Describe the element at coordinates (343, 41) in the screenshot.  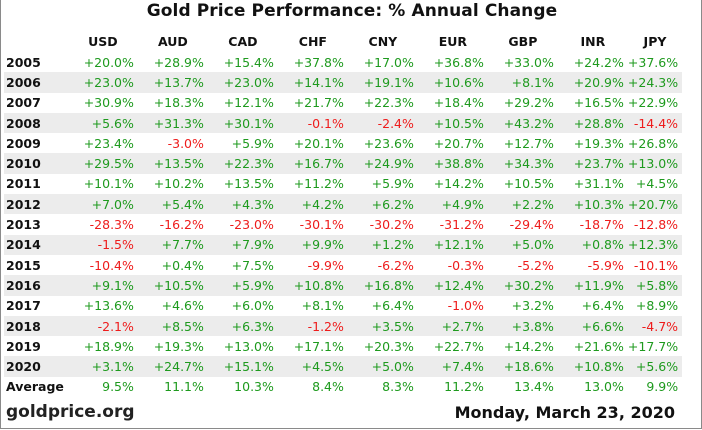
I see `header-row: USD AUD CAD CHF CNY EUR GBP INR JPY` at that location.